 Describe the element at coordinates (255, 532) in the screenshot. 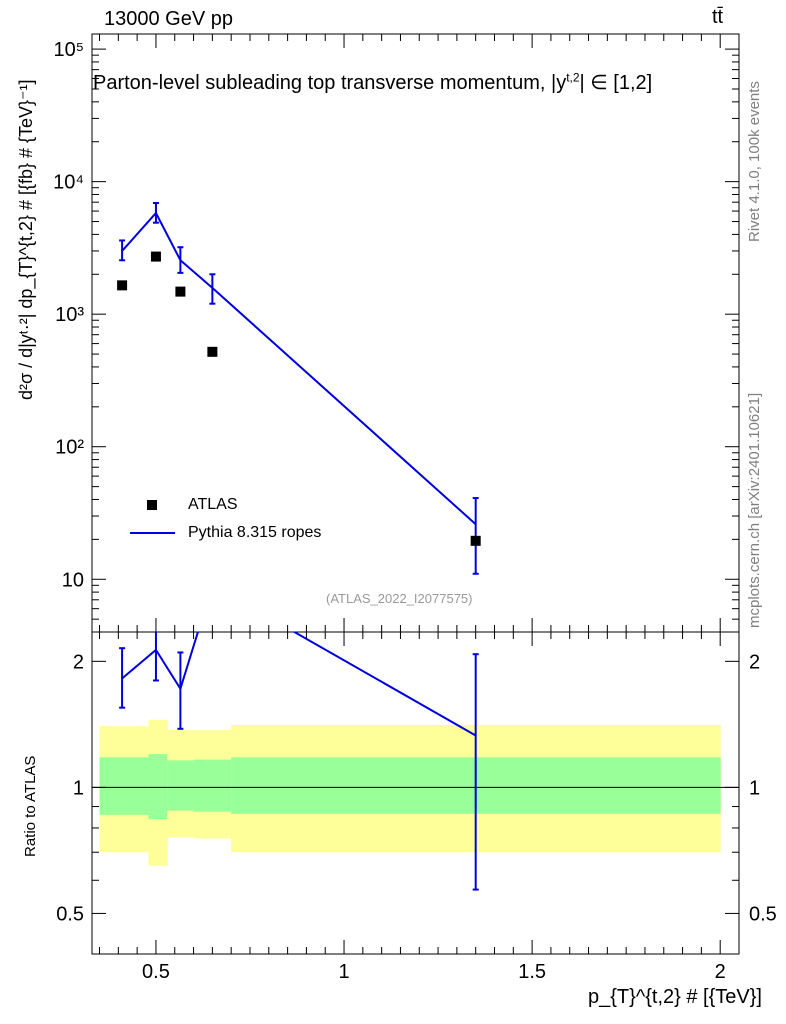

I see `legend-pythia-label: Pythia 8.315 ropes` at that location.